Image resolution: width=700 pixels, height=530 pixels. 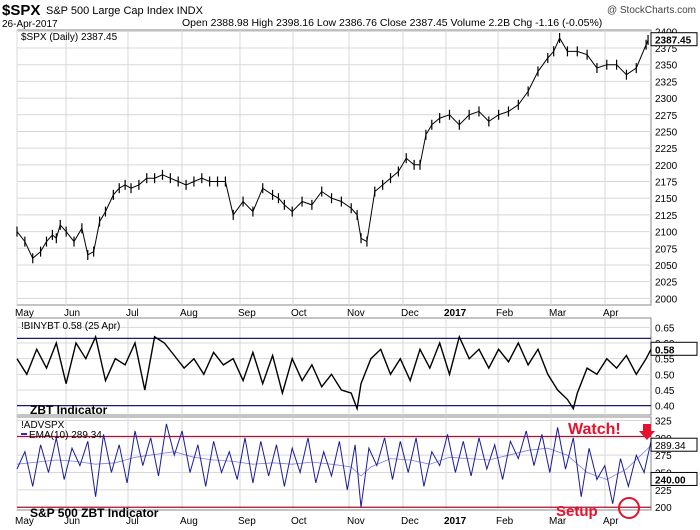 What do you see at coordinates (356, 521) in the screenshot?
I see `advspx-x-tick-label: Nov` at bounding box center [356, 521].